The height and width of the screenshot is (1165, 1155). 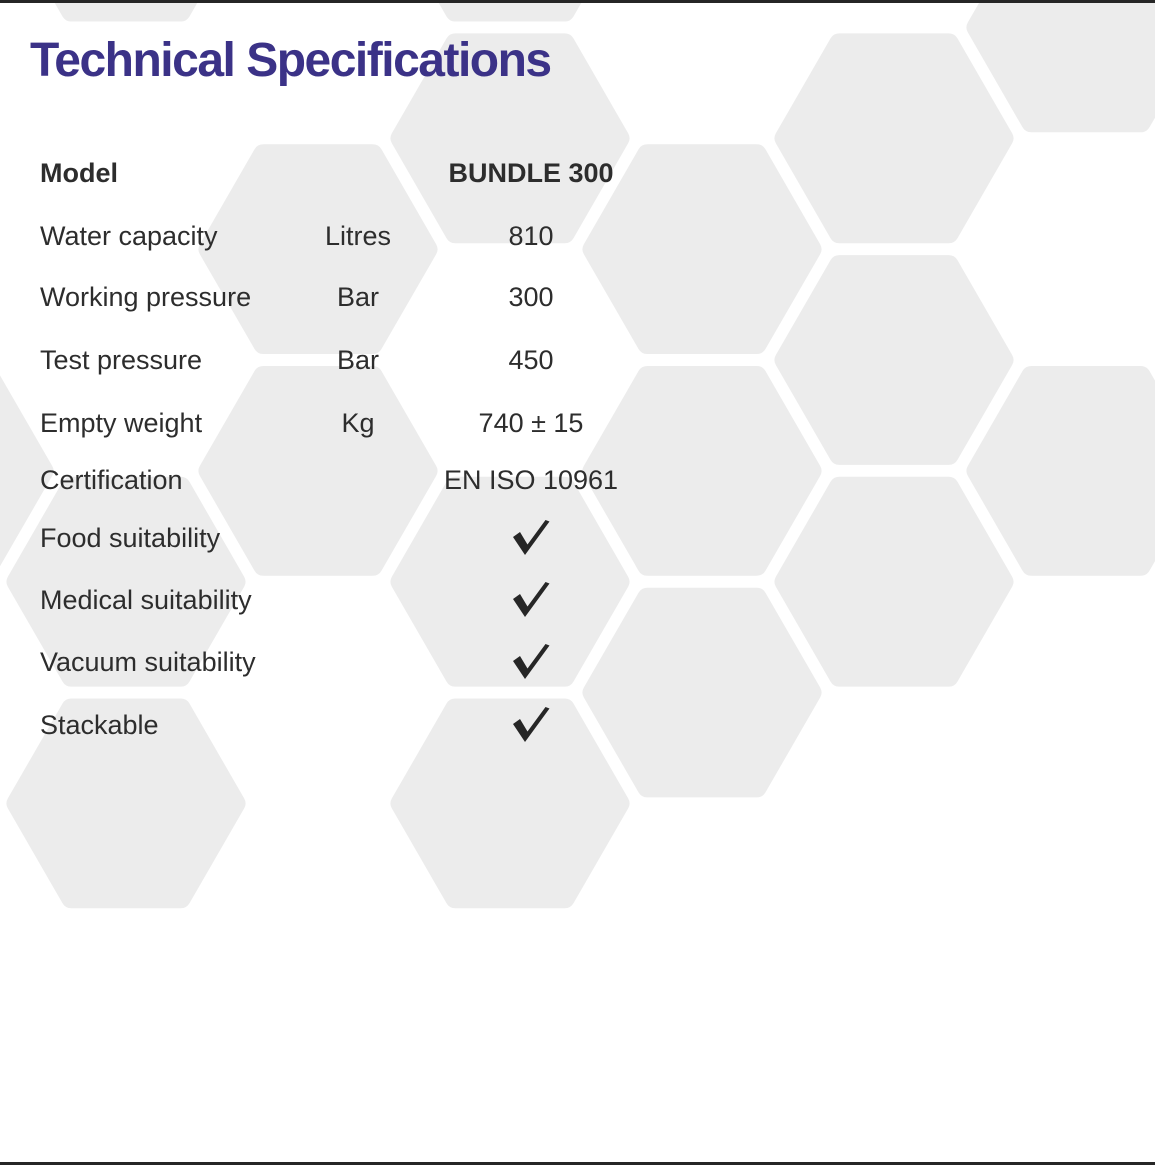 What do you see at coordinates (531, 422) in the screenshot?
I see `row-value: 740 ± 15` at bounding box center [531, 422].